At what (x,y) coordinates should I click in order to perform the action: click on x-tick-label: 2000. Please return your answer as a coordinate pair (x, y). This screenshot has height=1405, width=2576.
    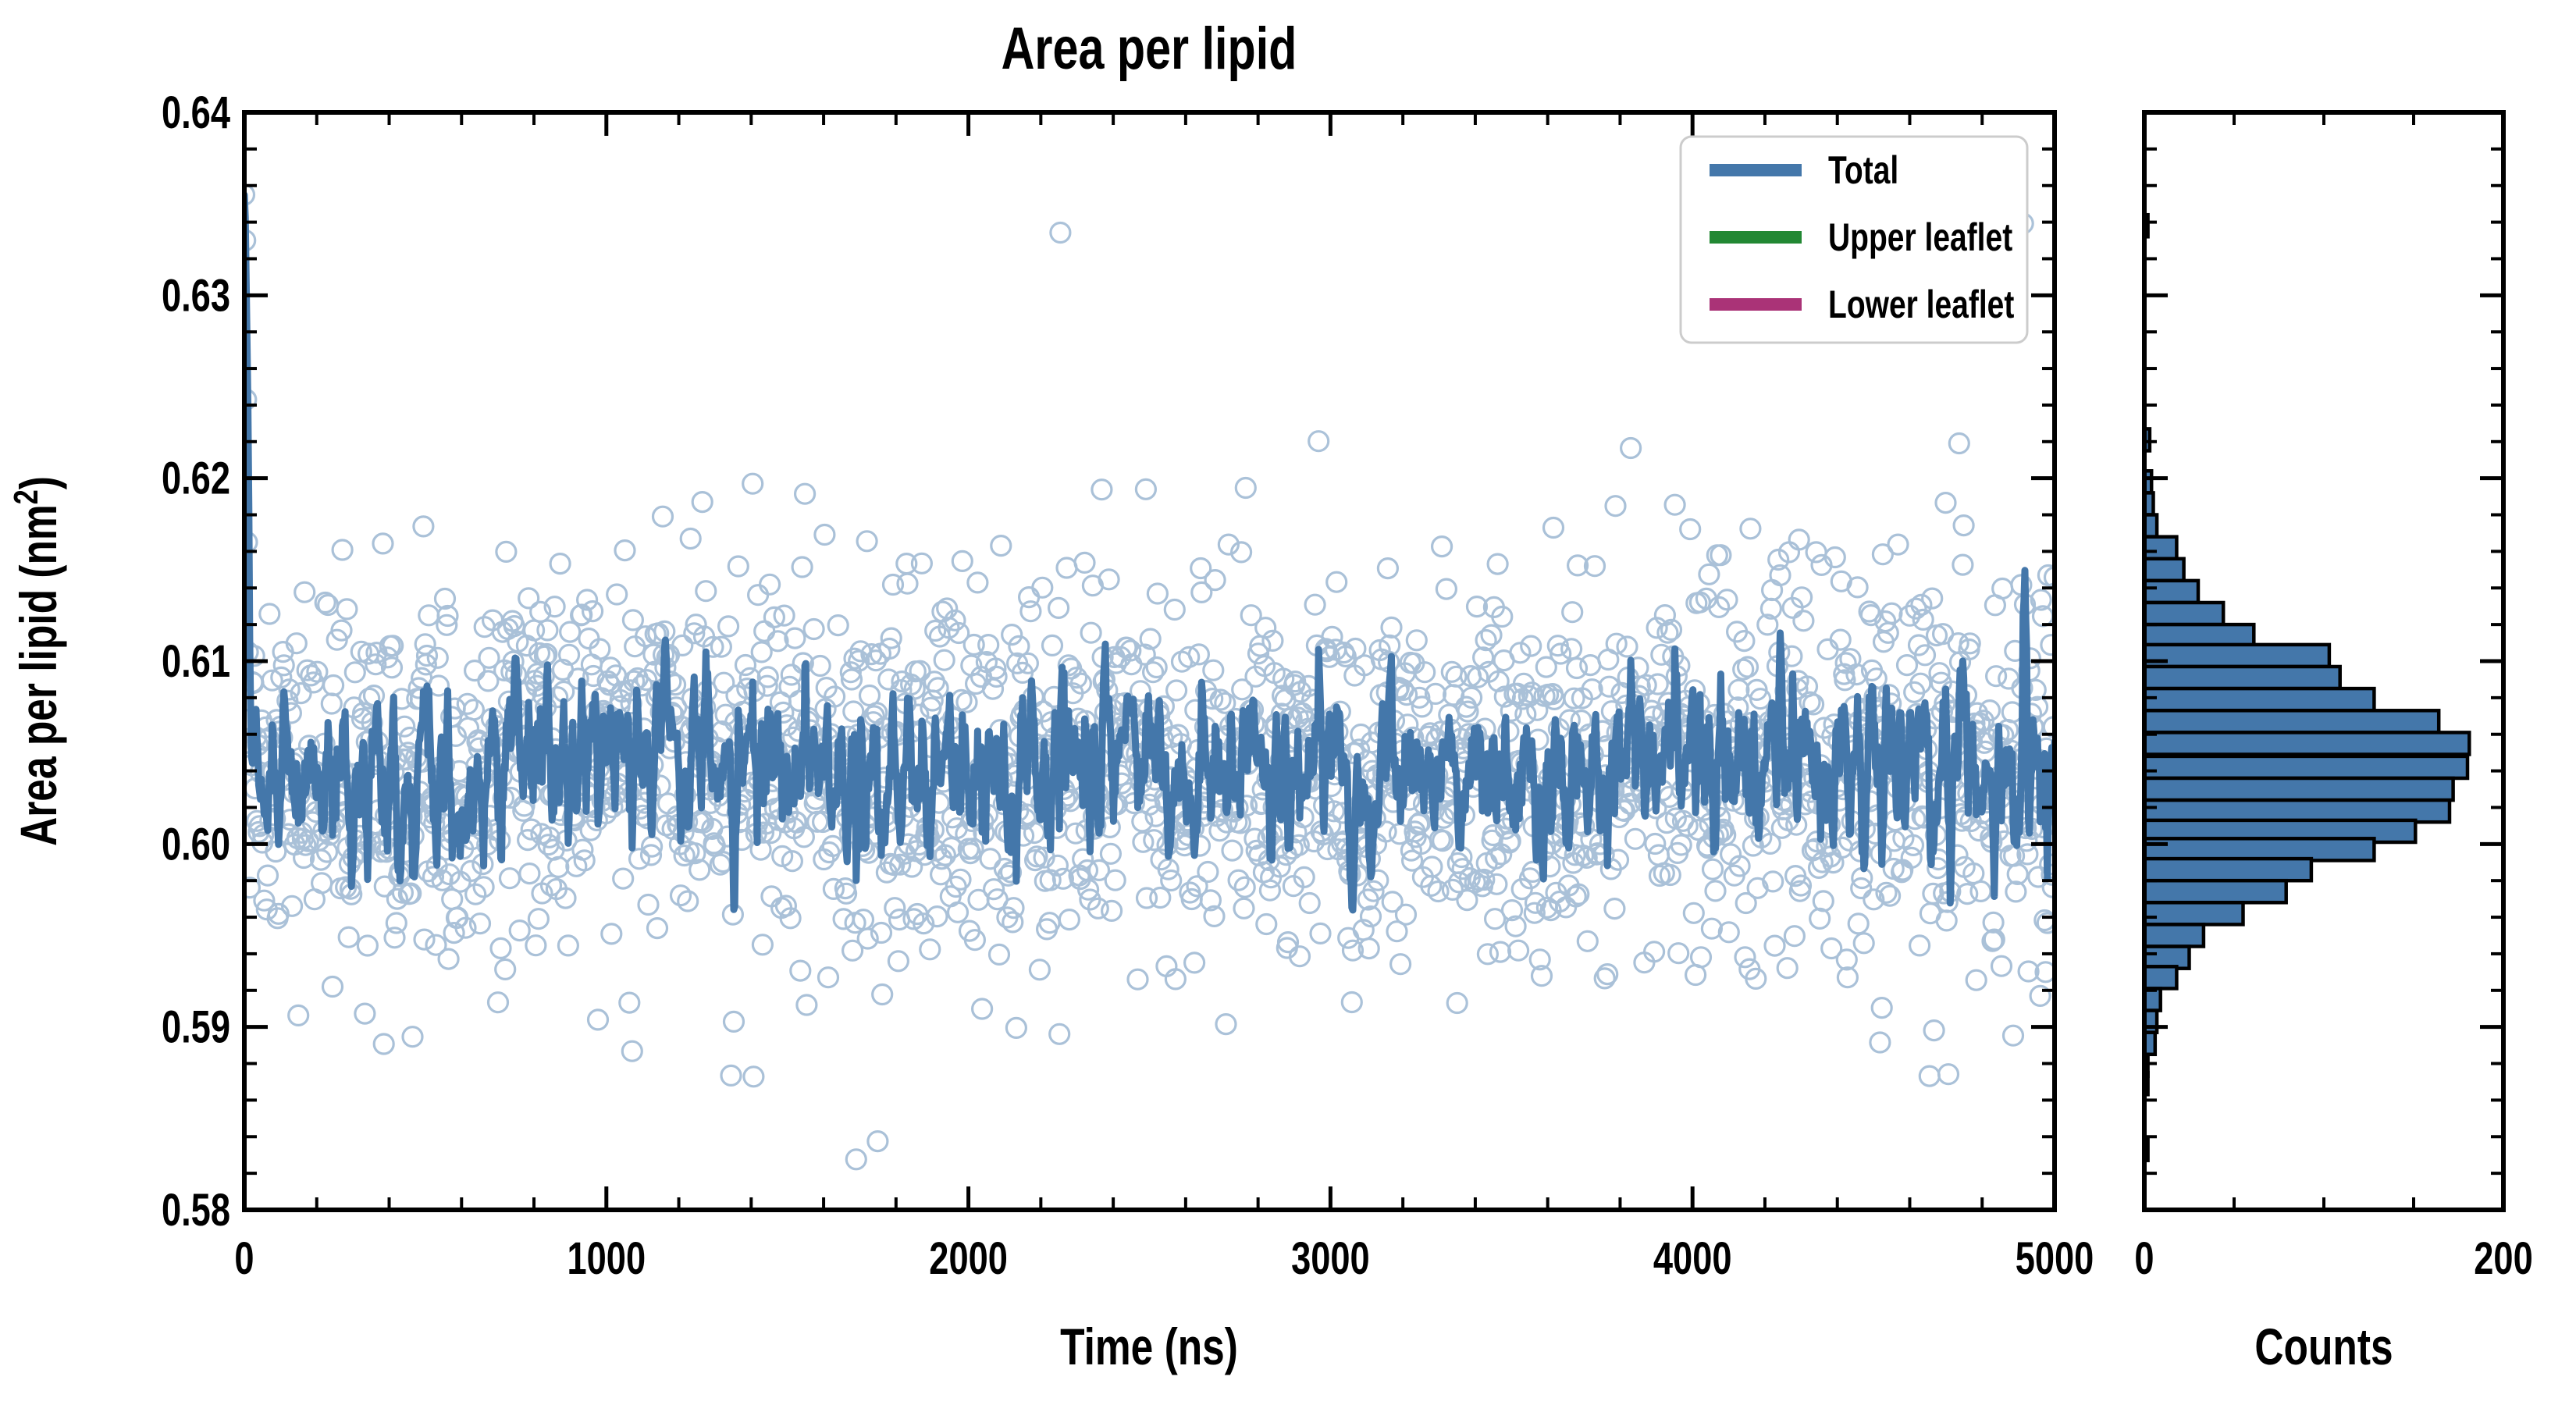
    Looking at the image, I should click on (969, 1259).